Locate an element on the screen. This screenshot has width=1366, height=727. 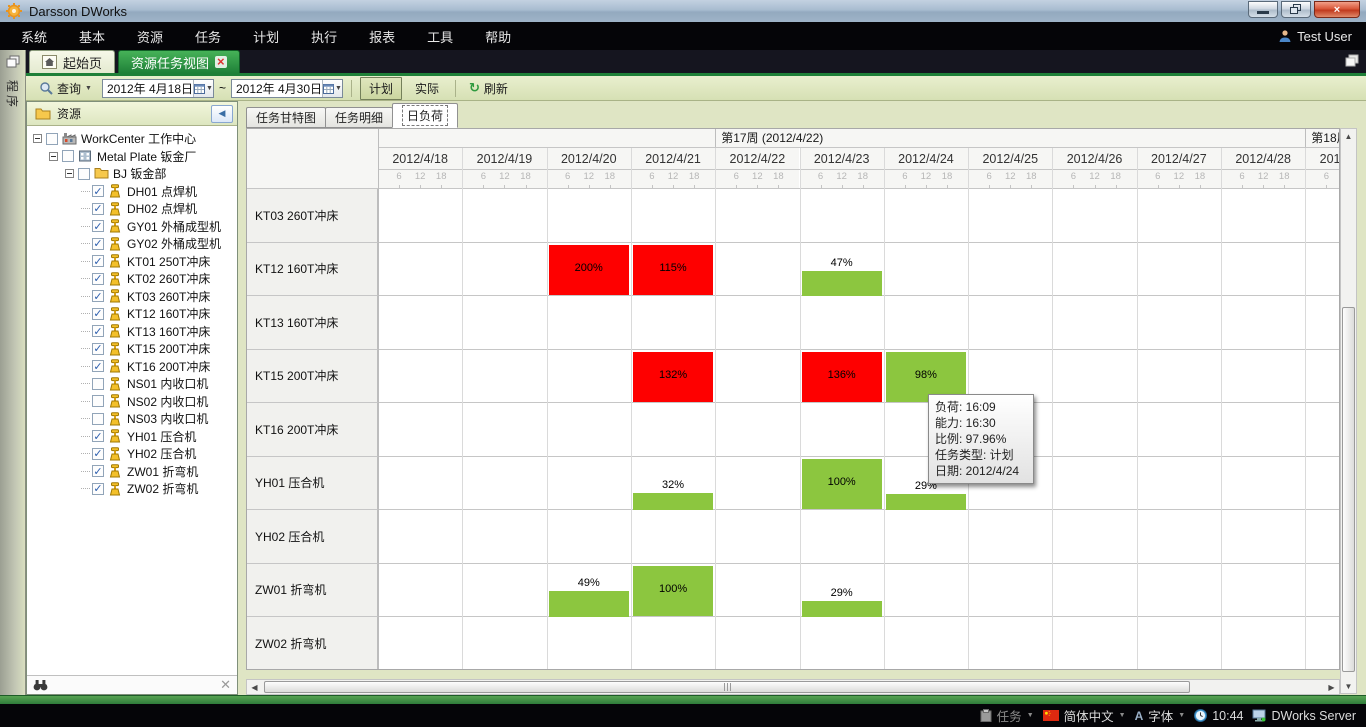
scroll-up-icon: ▲ is located at coordinates (1348, 136).